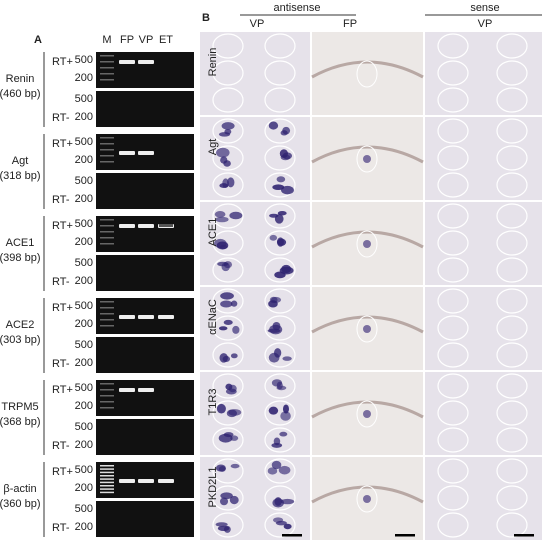 The image size is (544, 550). Describe the element at coordinates (296, 8) in the screenshot. I see `header: antisense` at that location.